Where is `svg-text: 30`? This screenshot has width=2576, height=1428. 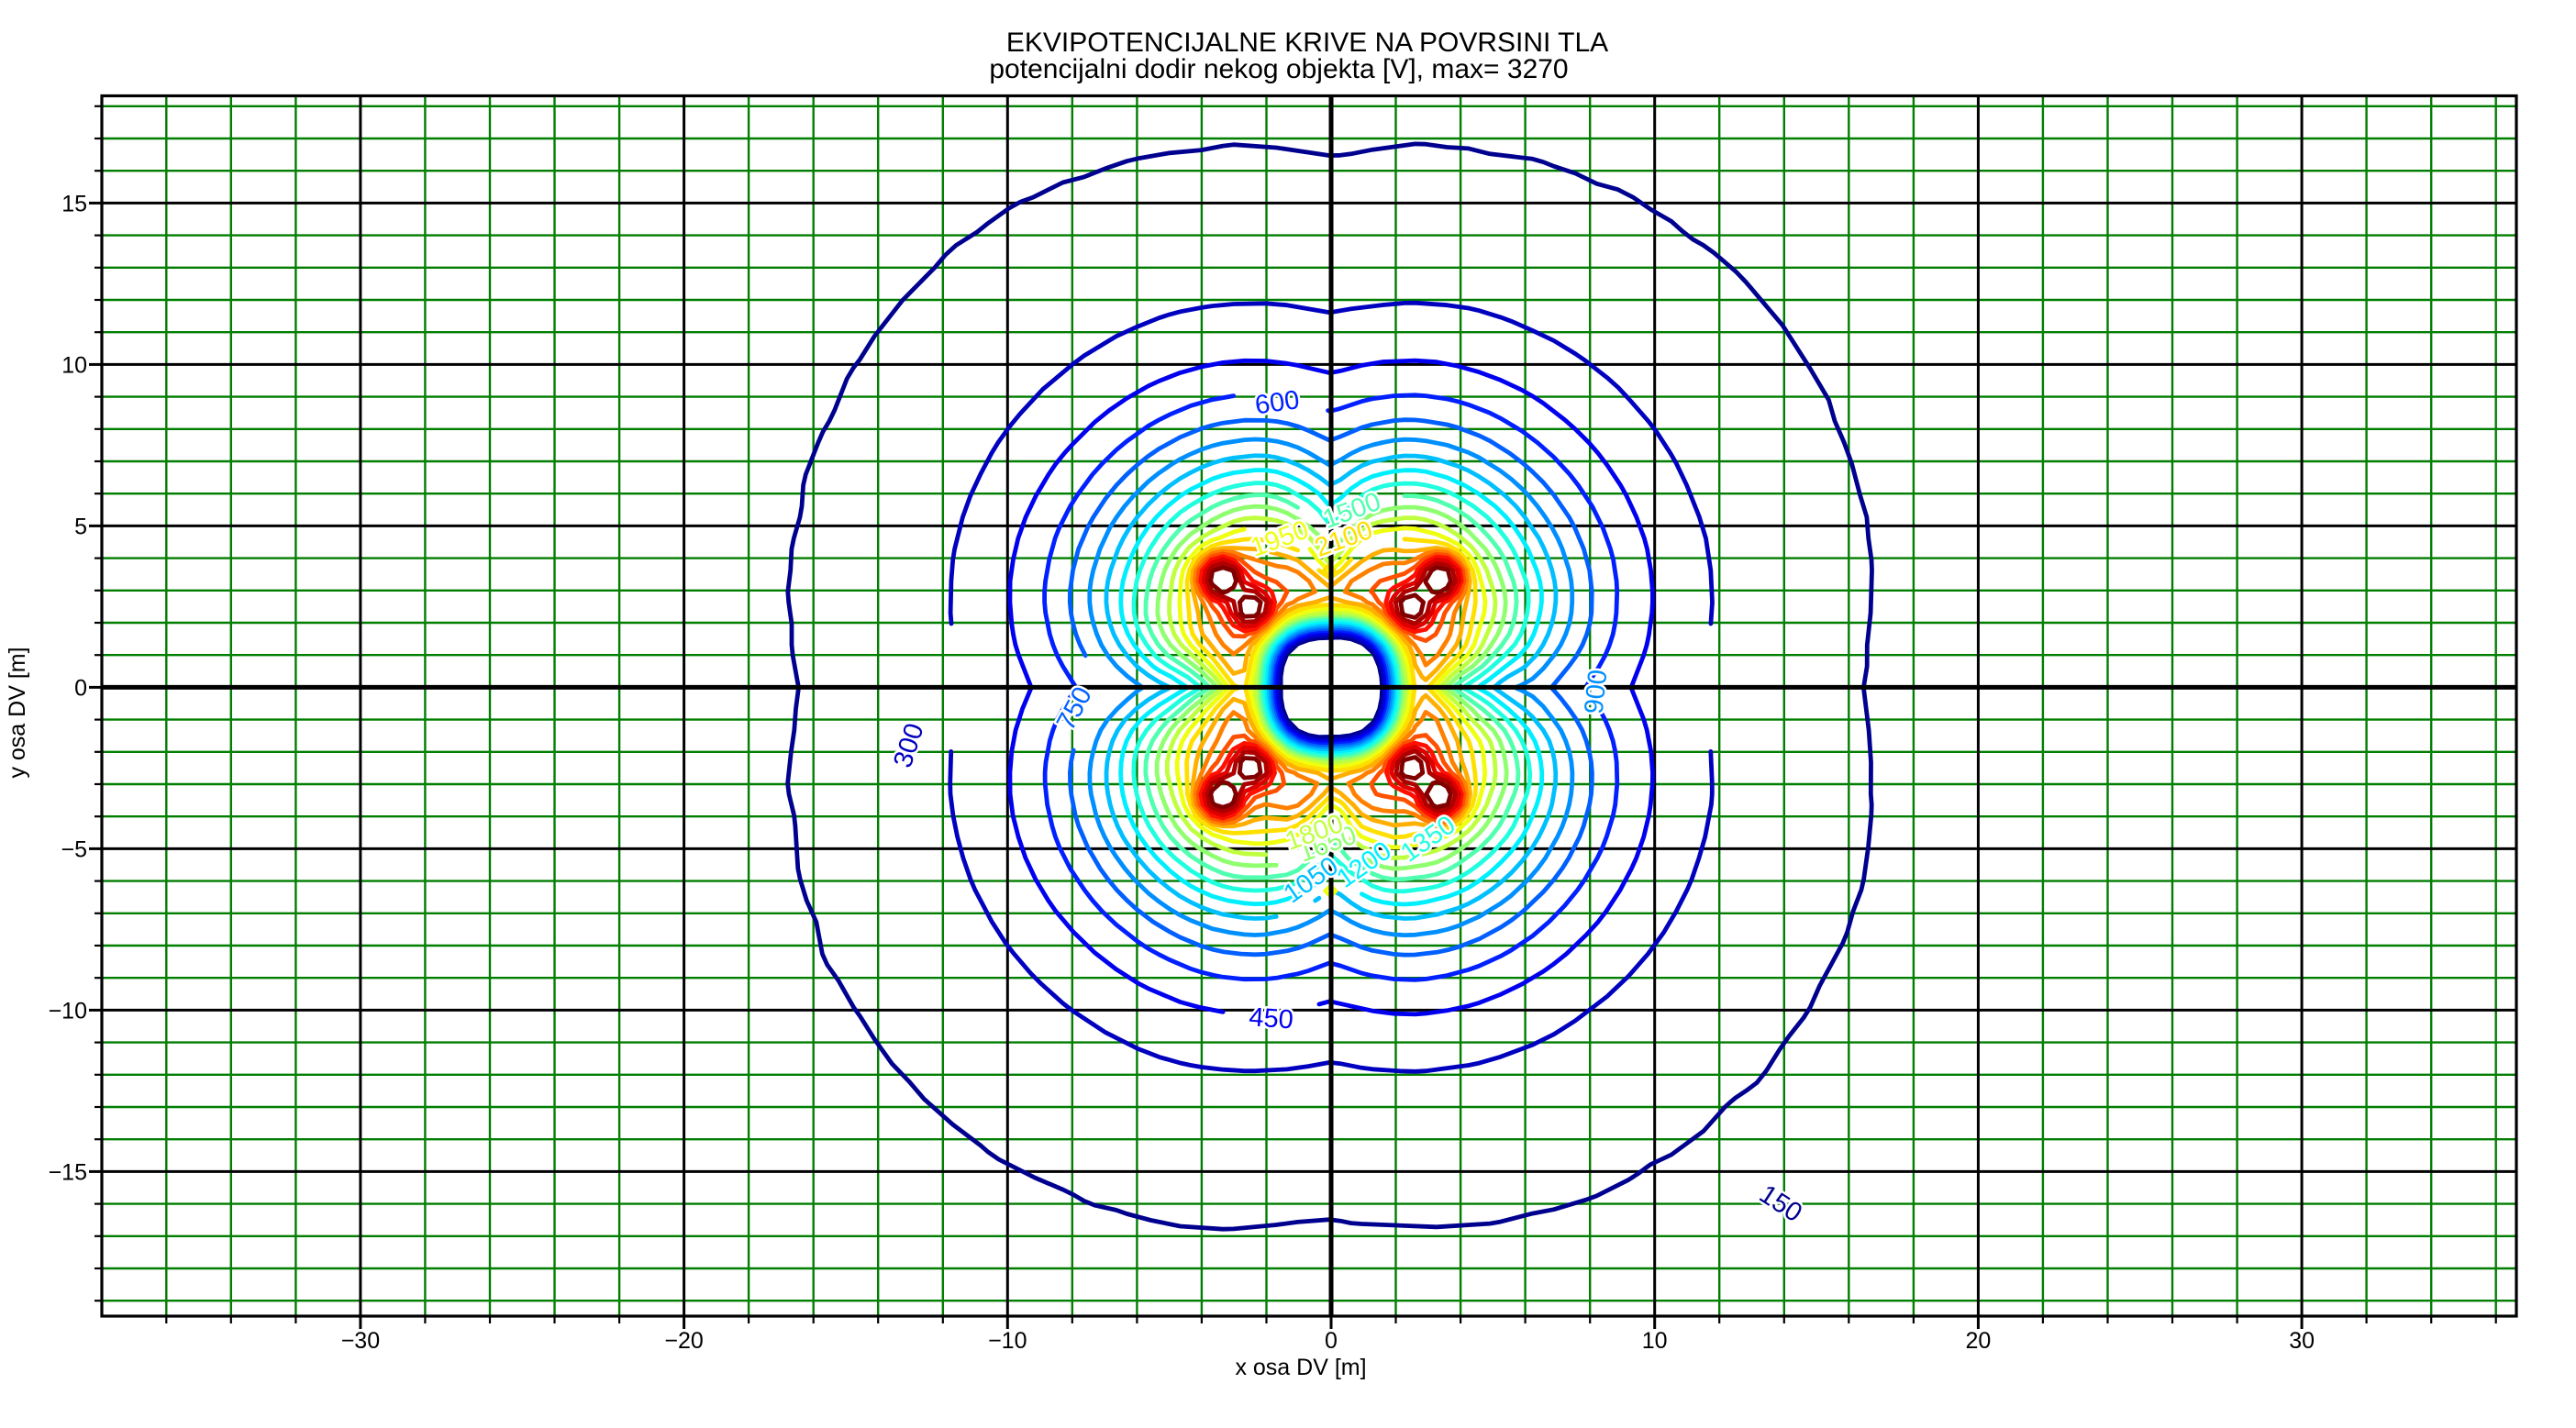
svg-text: 30 is located at coordinates (2302, 1341).